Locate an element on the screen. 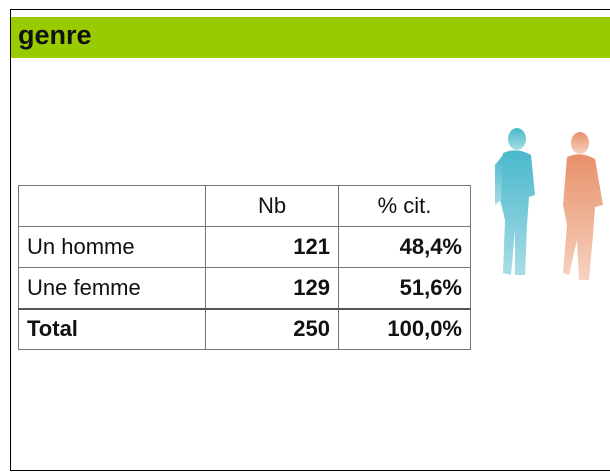 The height and width of the screenshot is (473, 610). header-row: Nb% cit. is located at coordinates (244, 206).